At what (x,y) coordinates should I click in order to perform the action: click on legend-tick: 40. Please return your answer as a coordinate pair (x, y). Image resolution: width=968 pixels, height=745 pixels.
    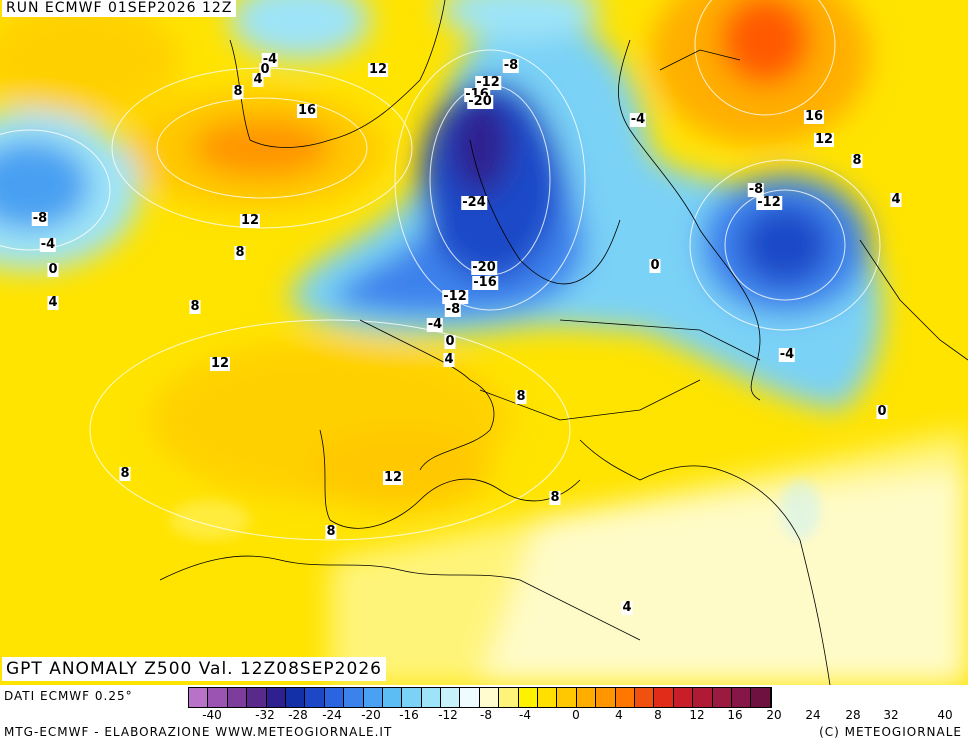
    Looking at the image, I should click on (945, 715).